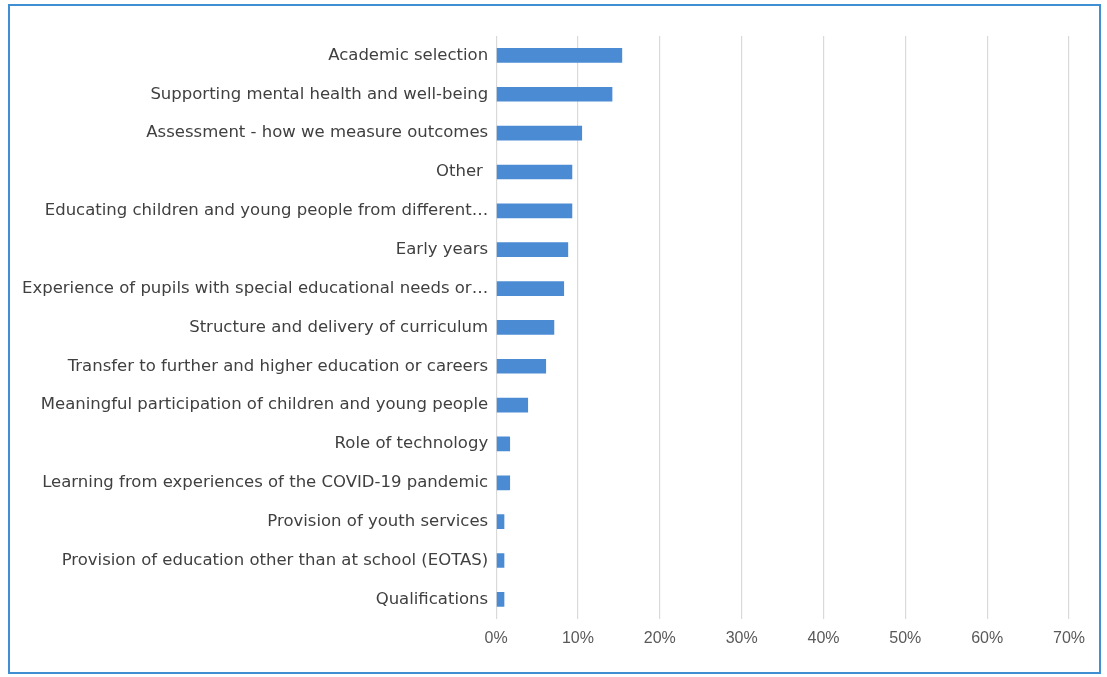 This screenshot has width=1107, height=677. I want to click on y-tick-label: Learning from experiences of the COVID-19 pandemic, so click(265, 482).